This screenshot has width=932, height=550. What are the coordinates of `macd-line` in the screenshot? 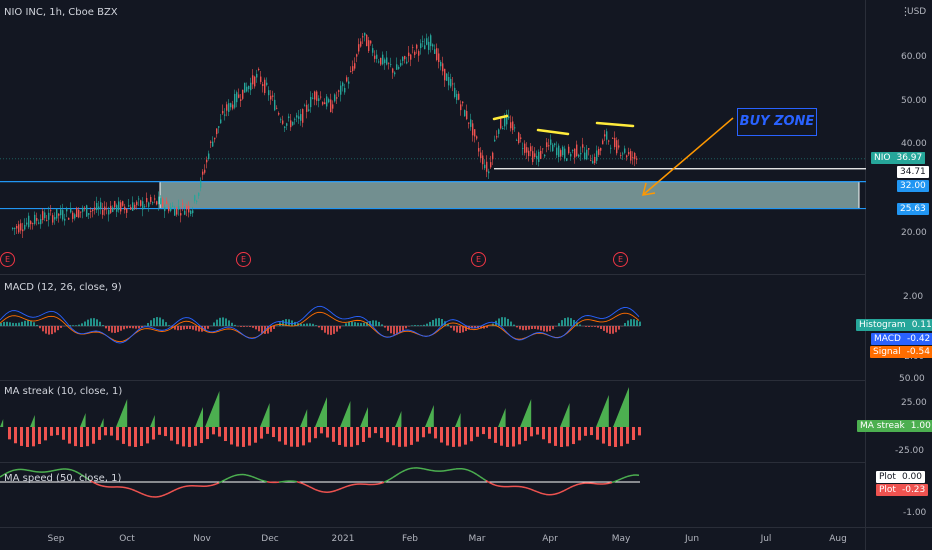 It's located at (320, 324).